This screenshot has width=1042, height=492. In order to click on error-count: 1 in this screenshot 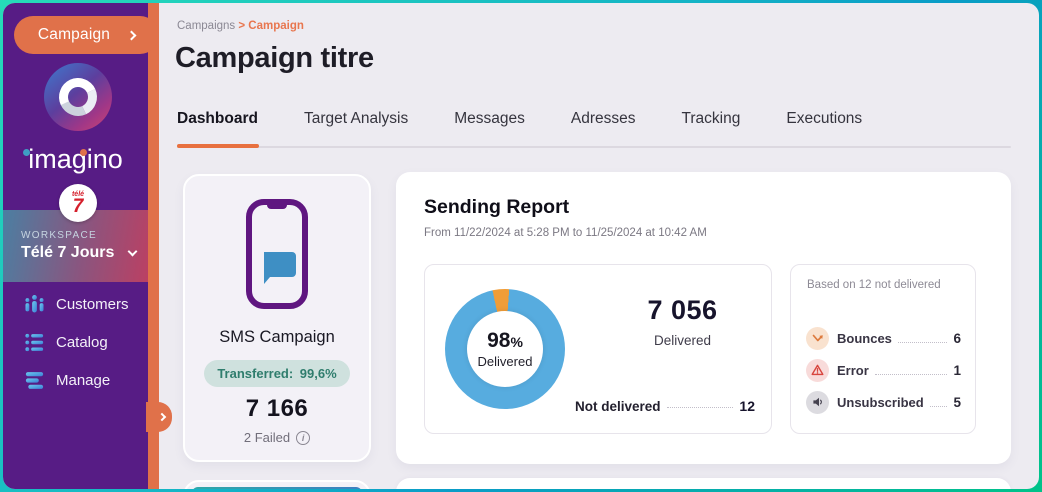, I will do `click(957, 370)`.